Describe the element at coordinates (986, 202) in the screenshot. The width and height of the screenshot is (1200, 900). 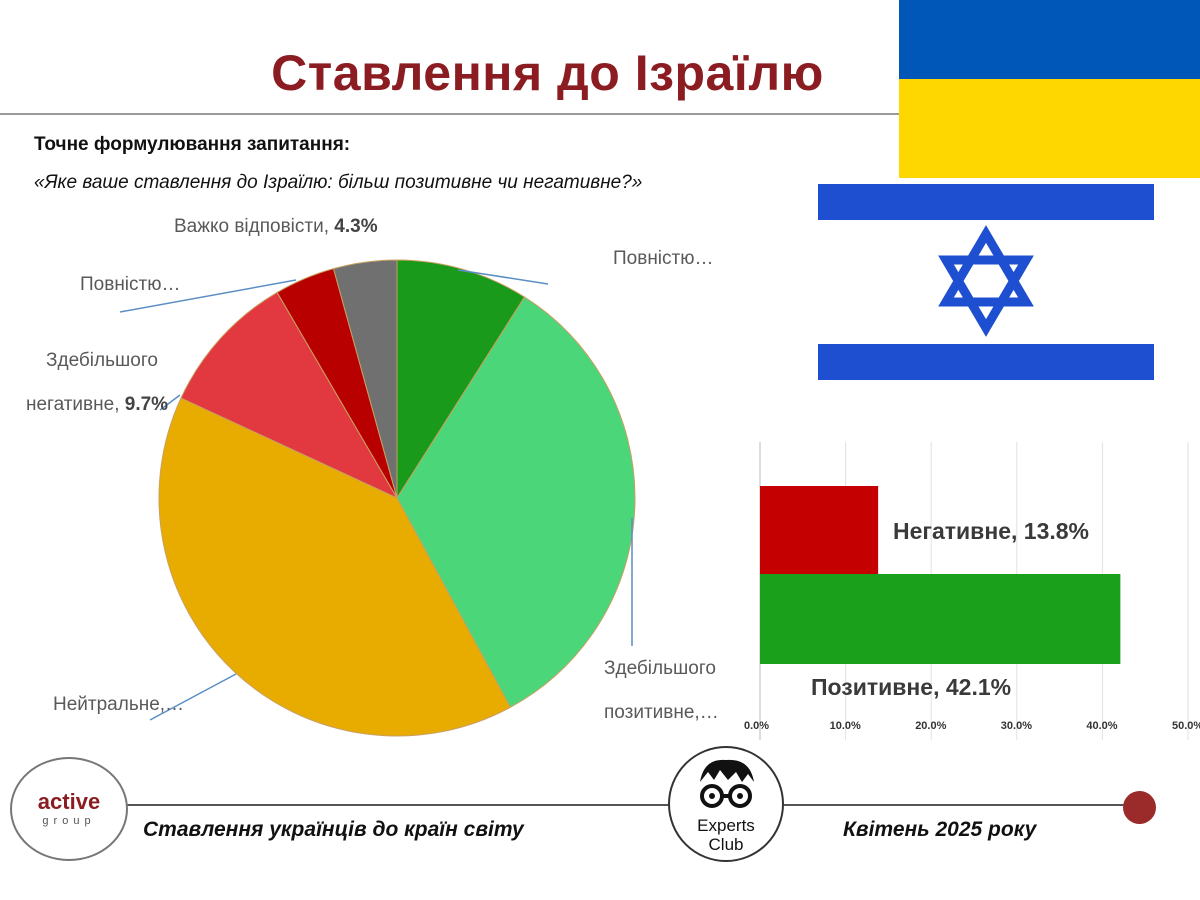
I see `israel-flag-stripe-top` at that location.